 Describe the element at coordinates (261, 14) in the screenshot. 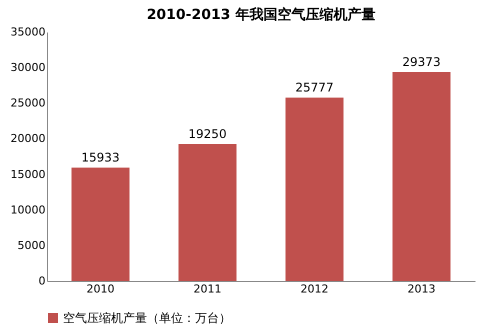

I see `chart-title: 2010-2013 年我国空气压缩机产量` at that location.